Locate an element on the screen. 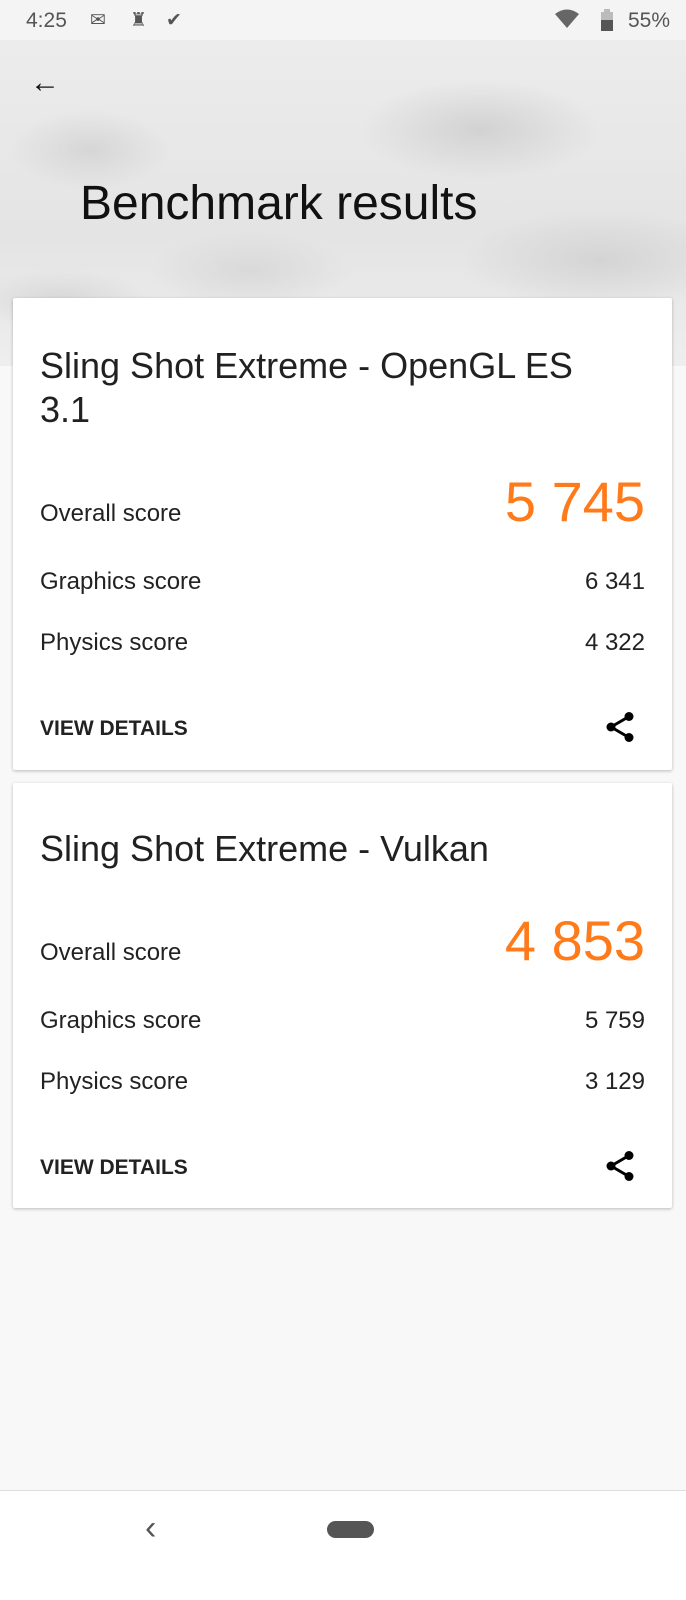 The image size is (686, 1600). page-title: Benchmark results is located at coordinates (279, 203).